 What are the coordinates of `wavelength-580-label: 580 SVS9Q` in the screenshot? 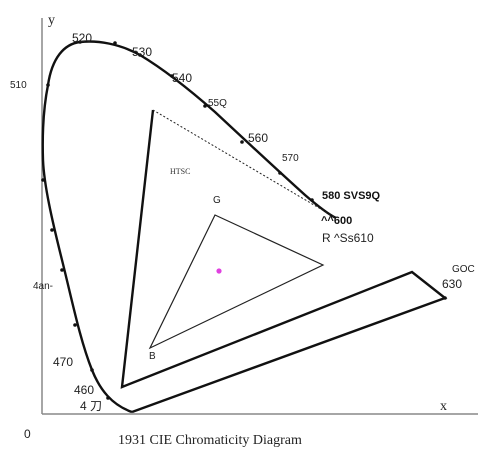 It's located at (351, 196).